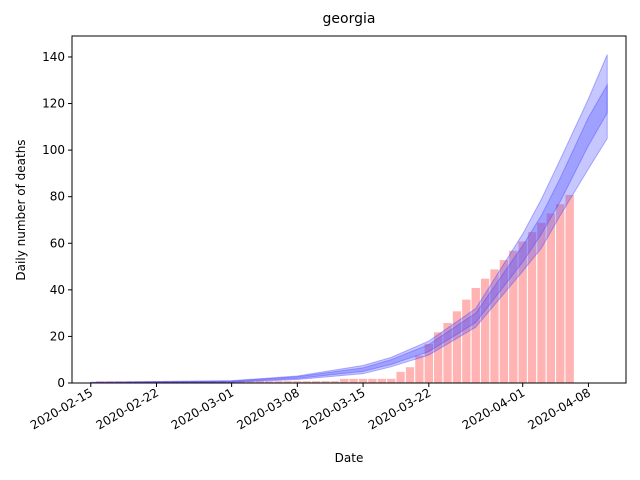 Image resolution: width=640 pixels, height=480 pixels. What do you see at coordinates (349, 458) in the screenshot?
I see `x-axis-label: Date` at bounding box center [349, 458].